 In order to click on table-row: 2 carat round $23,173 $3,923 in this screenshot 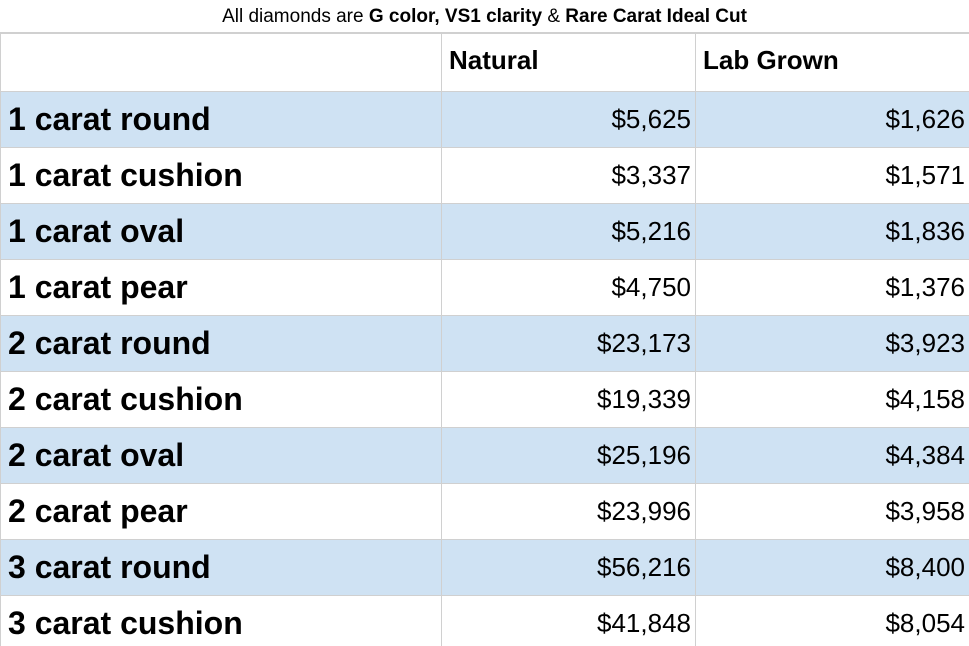, I will do `click(484, 343)`.